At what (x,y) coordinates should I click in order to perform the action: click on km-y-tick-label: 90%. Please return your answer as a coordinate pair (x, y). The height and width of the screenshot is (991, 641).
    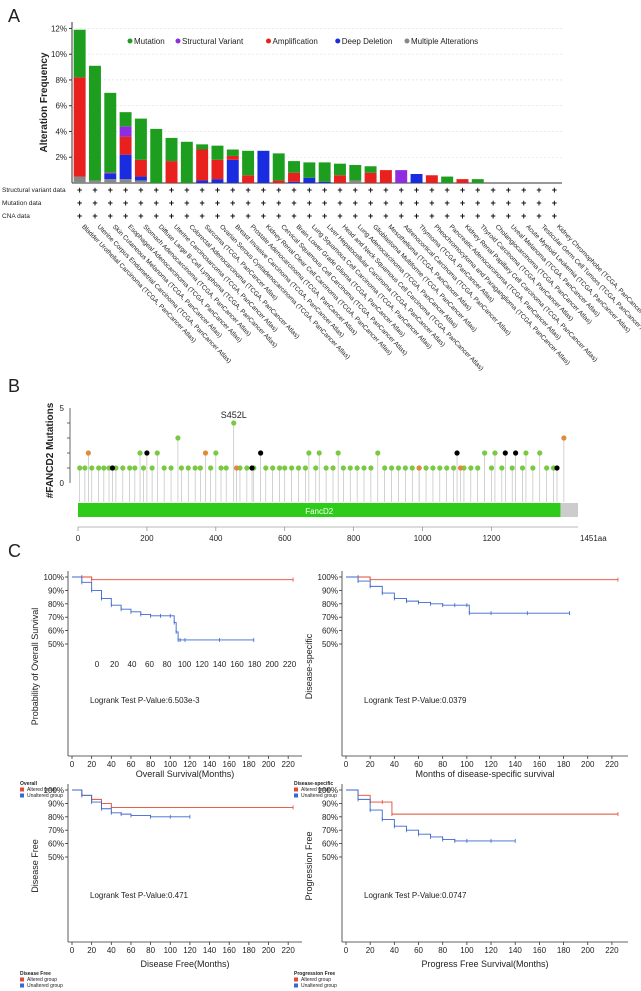
    Looking at the image, I should click on (56, 803).